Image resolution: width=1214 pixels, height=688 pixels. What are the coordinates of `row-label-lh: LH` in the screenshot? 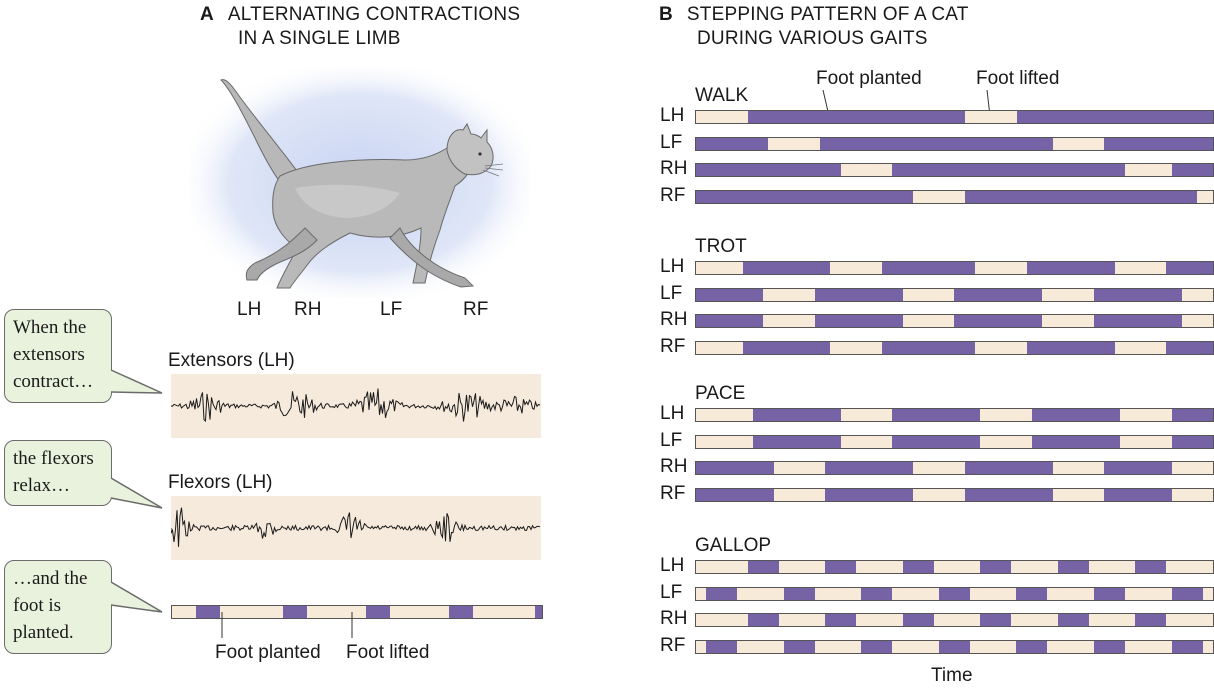 It's located at (672, 565).